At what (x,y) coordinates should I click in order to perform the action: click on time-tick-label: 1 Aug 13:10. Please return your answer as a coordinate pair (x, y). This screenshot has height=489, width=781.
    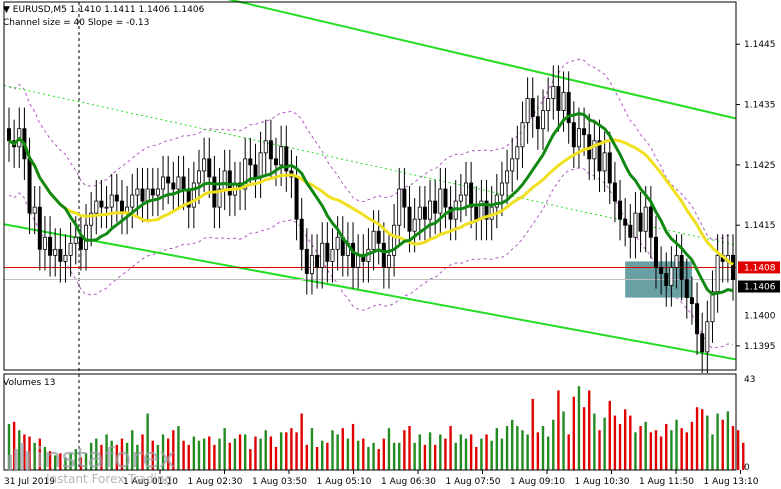
    Looking at the image, I should click on (731, 482).